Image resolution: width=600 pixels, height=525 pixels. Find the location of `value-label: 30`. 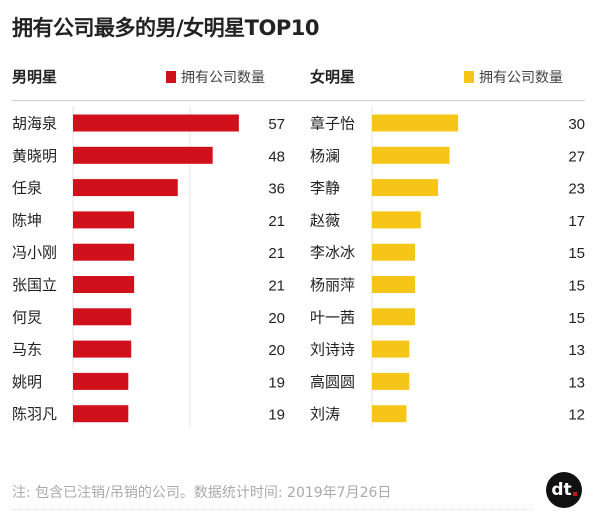

value-label: 30 is located at coordinates (576, 124).